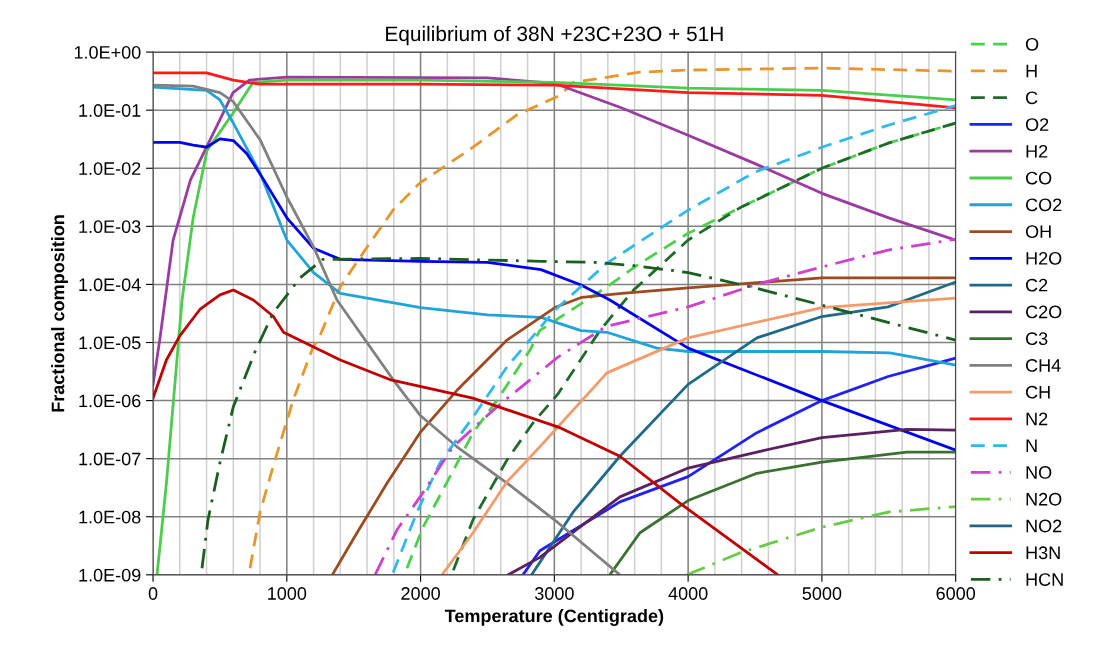 The height and width of the screenshot is (651, 1101). Describe the element at coordinates (110, 285) in the screenshot. I see `y-tick-label: 1.0E-04` at that location.